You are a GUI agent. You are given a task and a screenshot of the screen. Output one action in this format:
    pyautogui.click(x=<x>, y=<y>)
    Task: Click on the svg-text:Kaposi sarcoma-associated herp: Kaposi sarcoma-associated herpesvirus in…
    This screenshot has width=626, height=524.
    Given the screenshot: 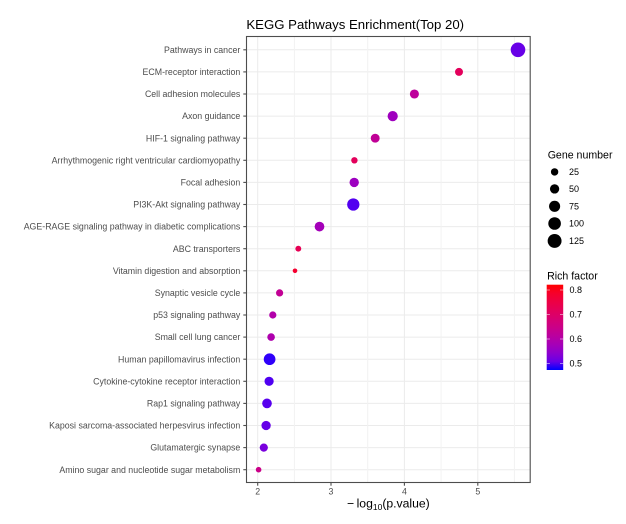 What is the action you would take?
    pyautogui.click(x=144, y=426)
    